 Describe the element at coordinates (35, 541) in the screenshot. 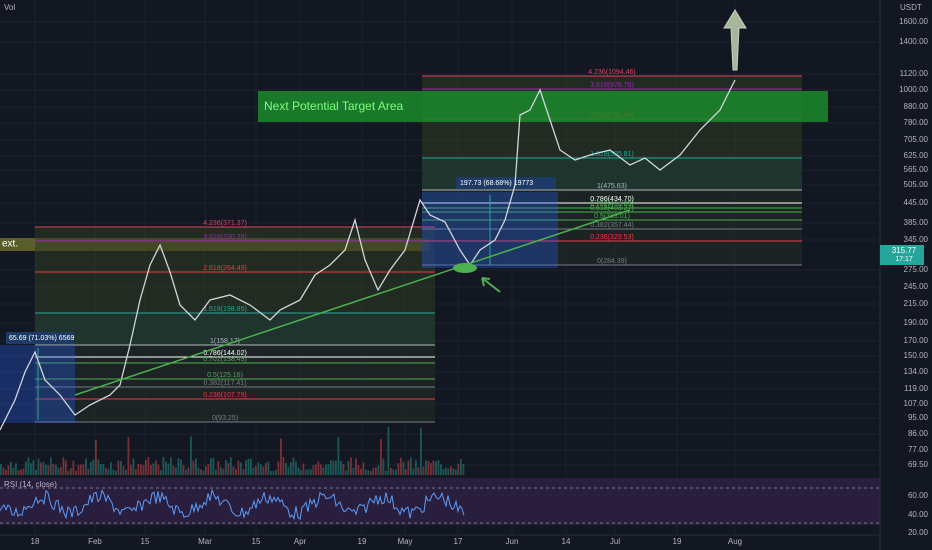

I see `time-tick-label: 18` at that location.